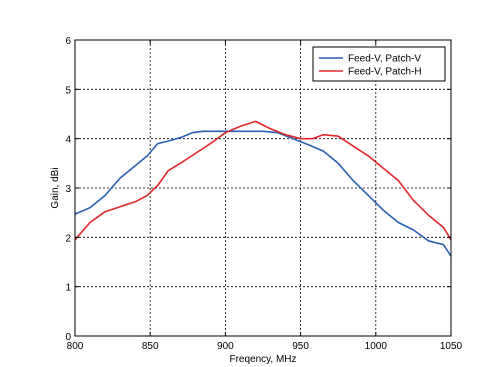  I want to click on legend: Feed-V, Patch-V Feed-V, Patch-H, so click(379, 64).